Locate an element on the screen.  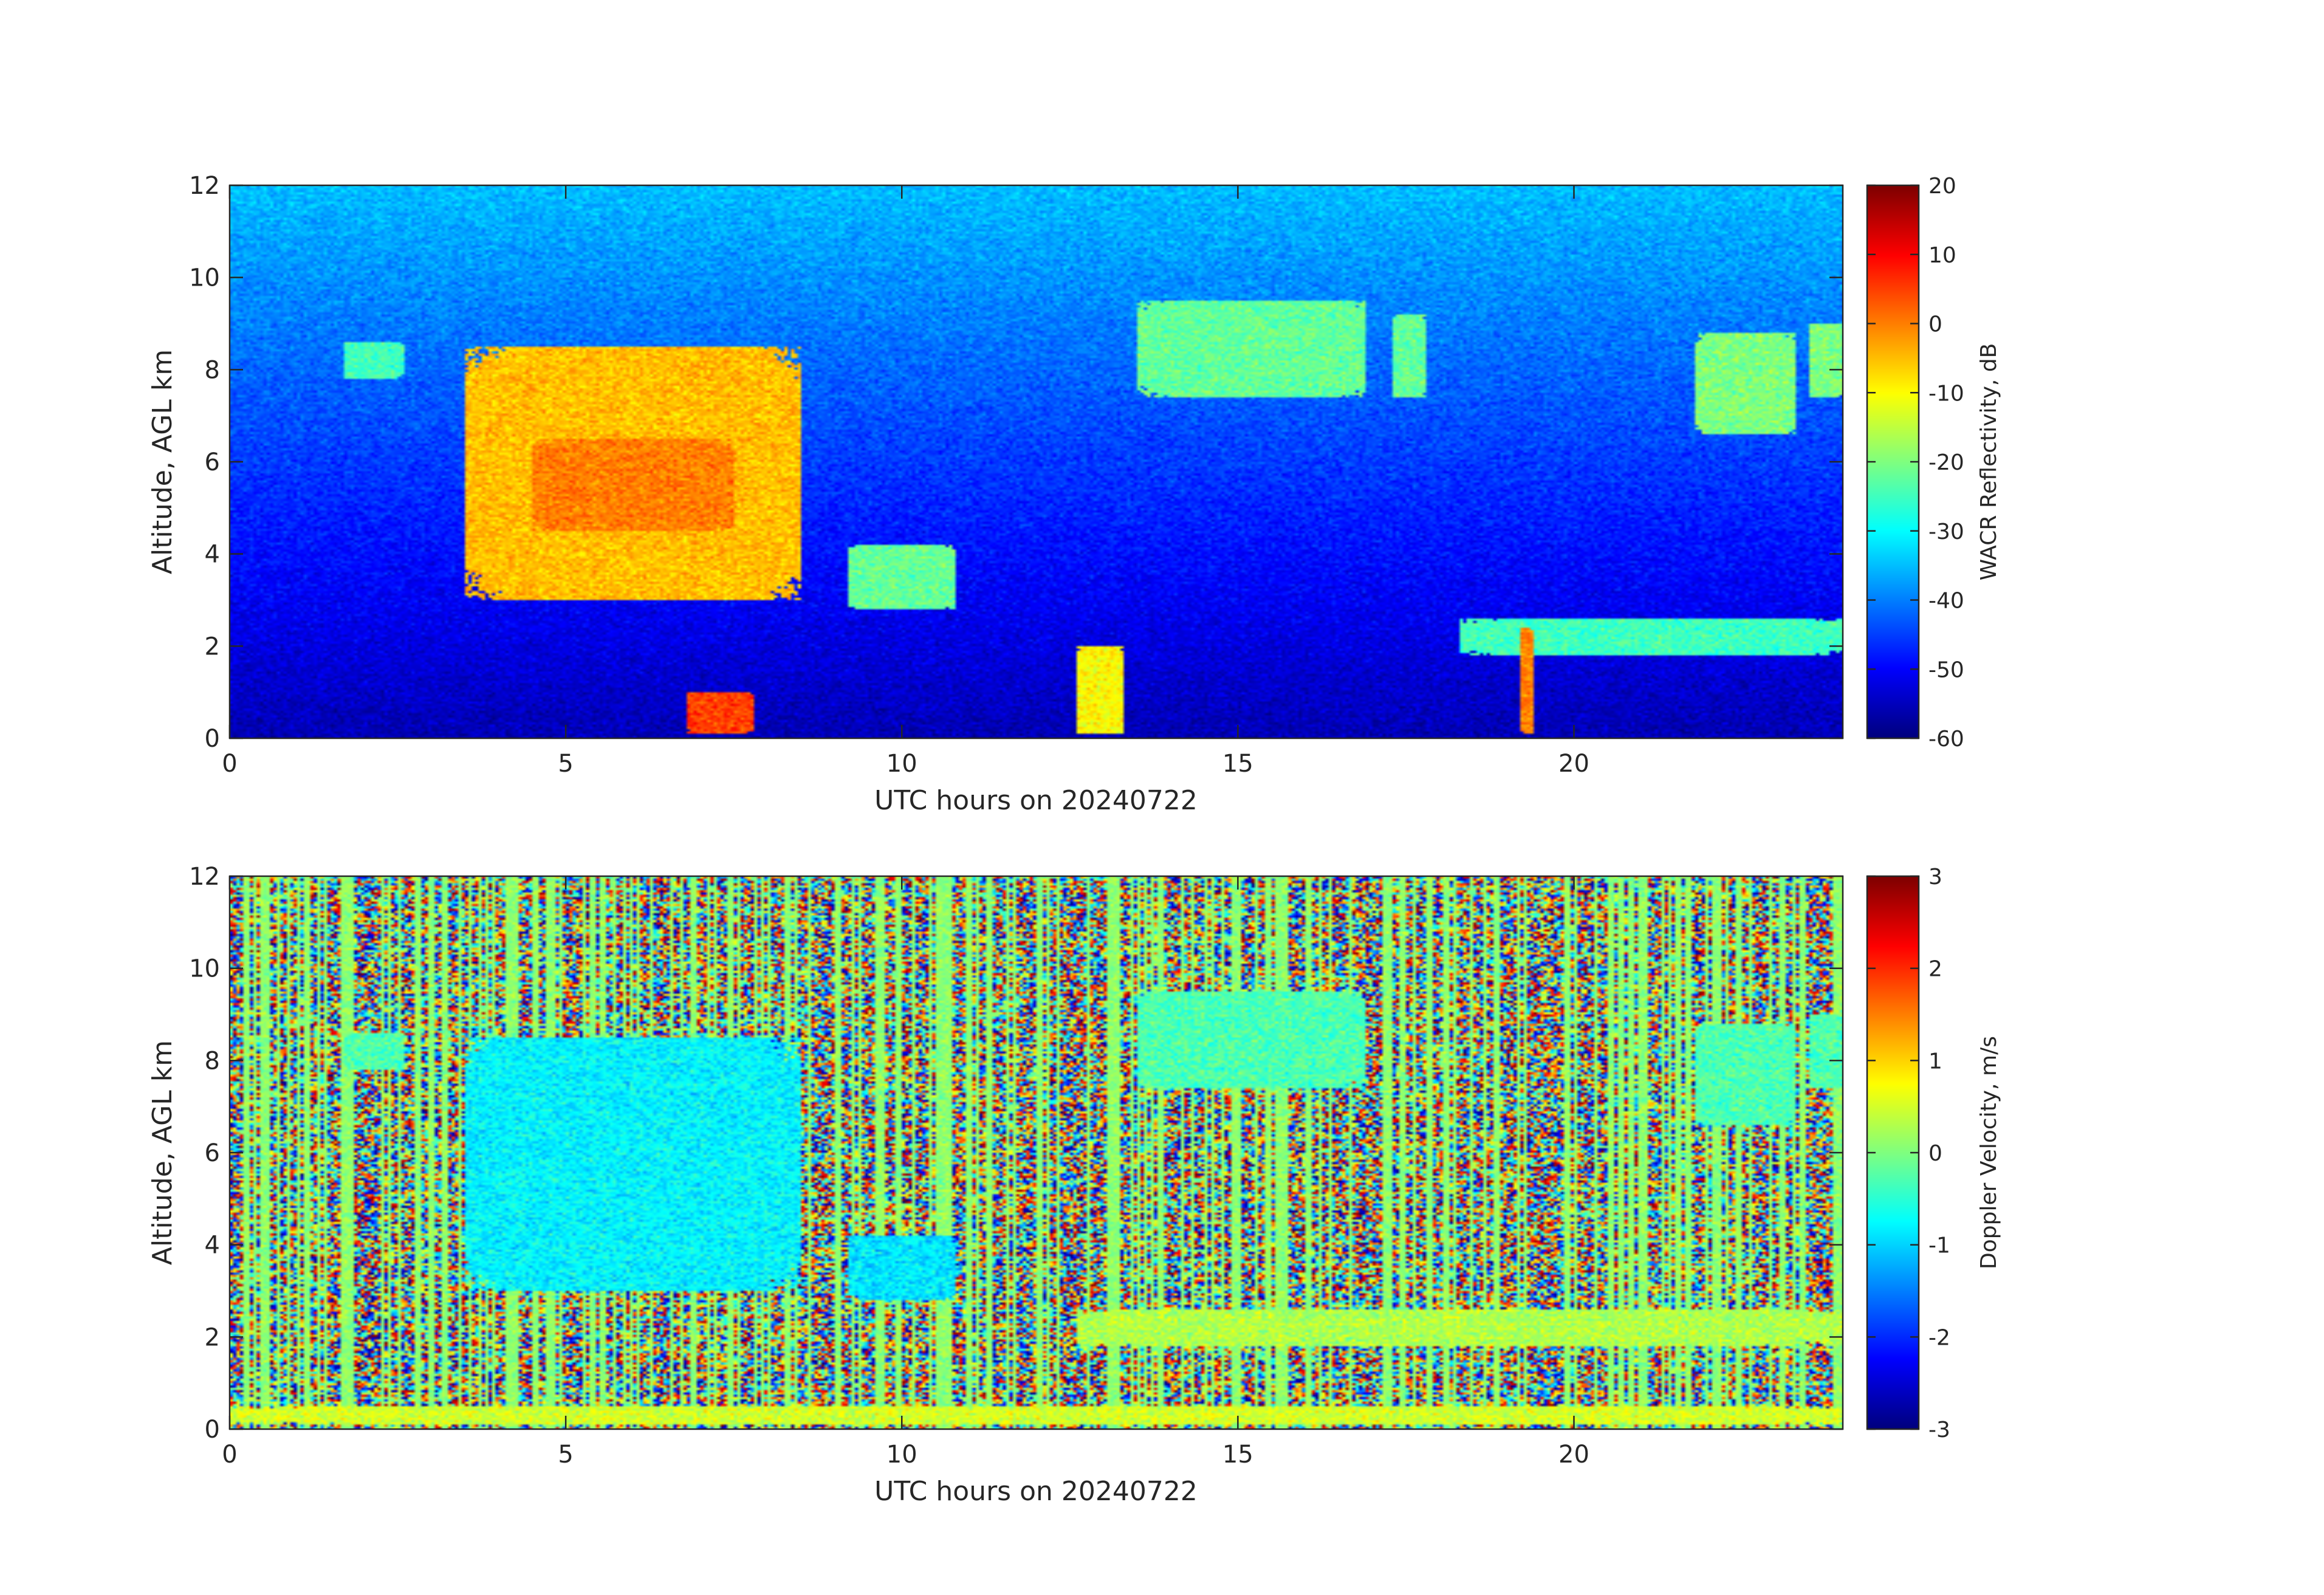
colorbar-tick-label: 1 is located at coordinates (1935, 1061).